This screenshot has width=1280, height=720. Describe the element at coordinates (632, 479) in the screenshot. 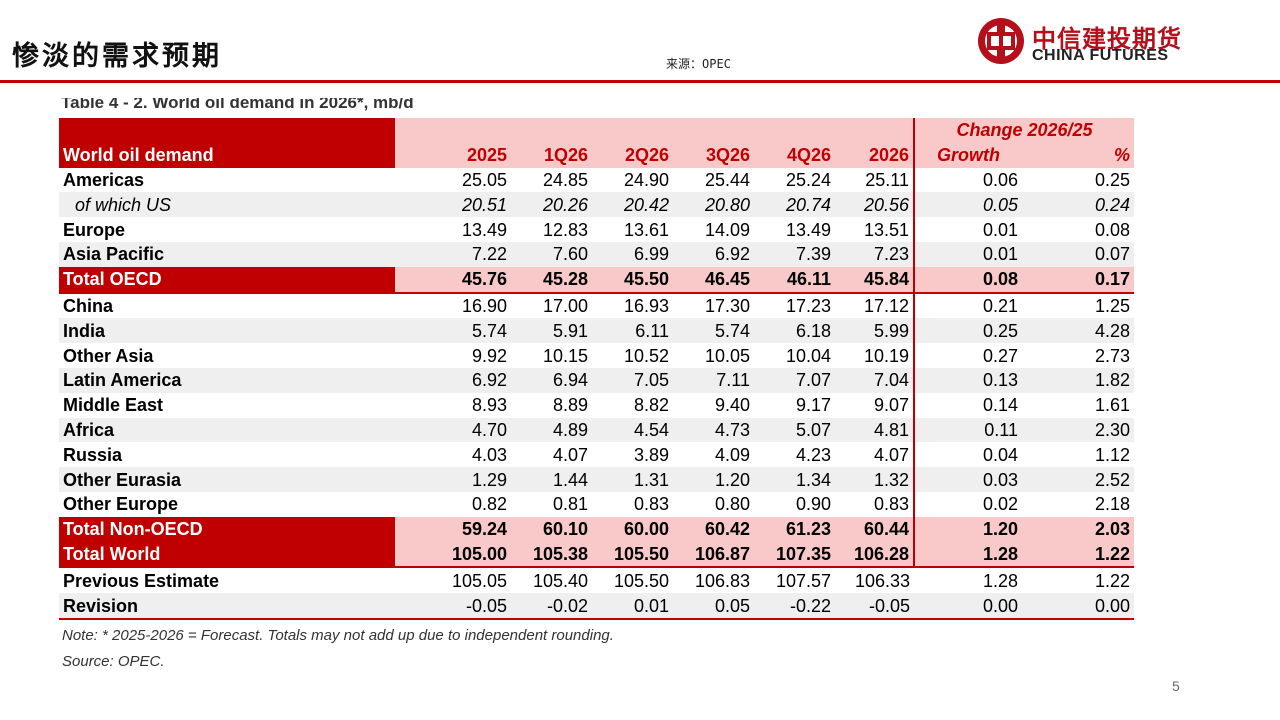

I see `table-cell: 1.31` at that location.